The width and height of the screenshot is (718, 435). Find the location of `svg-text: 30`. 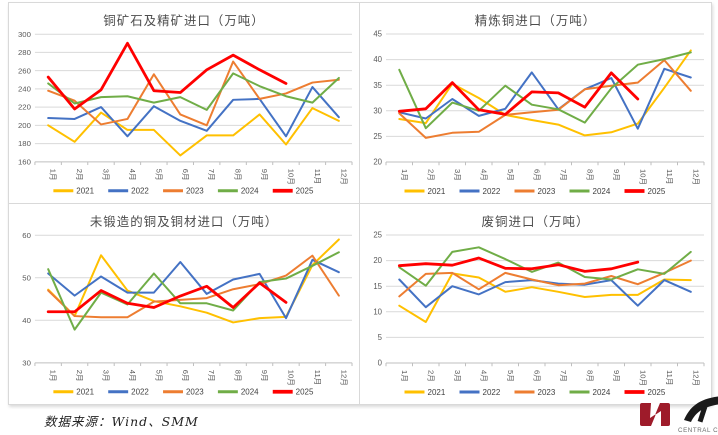

svg-text: 30 is located at coordinates (377, 110).